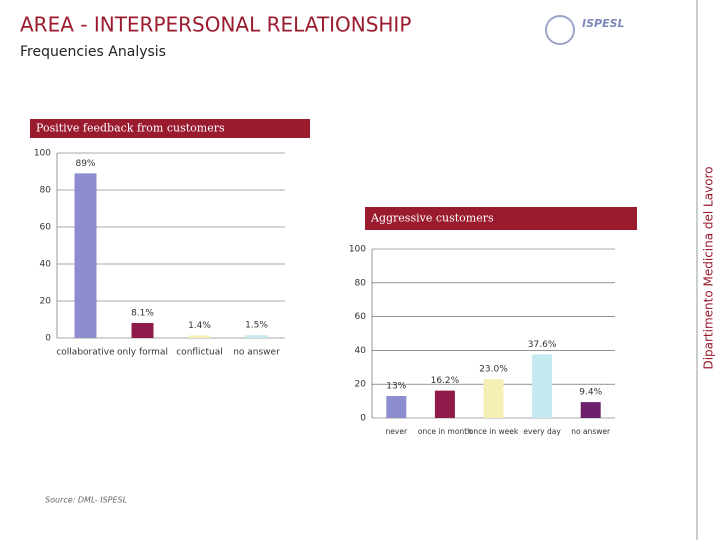  I want to click on chart-title: Positive feedback from customers, so click(130, 128).